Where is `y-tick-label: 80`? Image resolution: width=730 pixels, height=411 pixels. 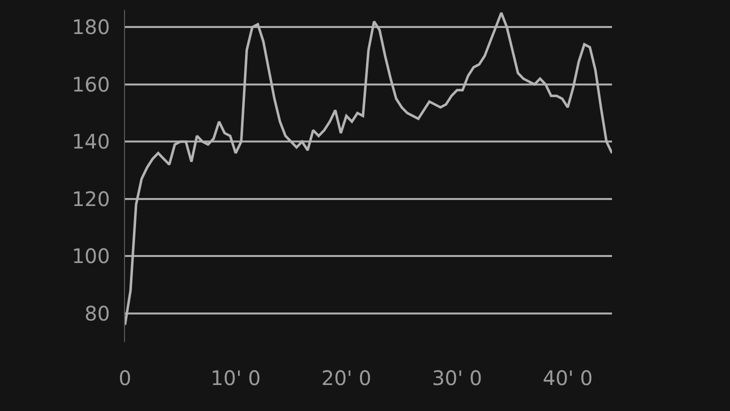 y-tick-label: 80 is located at coordinates (97, 313).